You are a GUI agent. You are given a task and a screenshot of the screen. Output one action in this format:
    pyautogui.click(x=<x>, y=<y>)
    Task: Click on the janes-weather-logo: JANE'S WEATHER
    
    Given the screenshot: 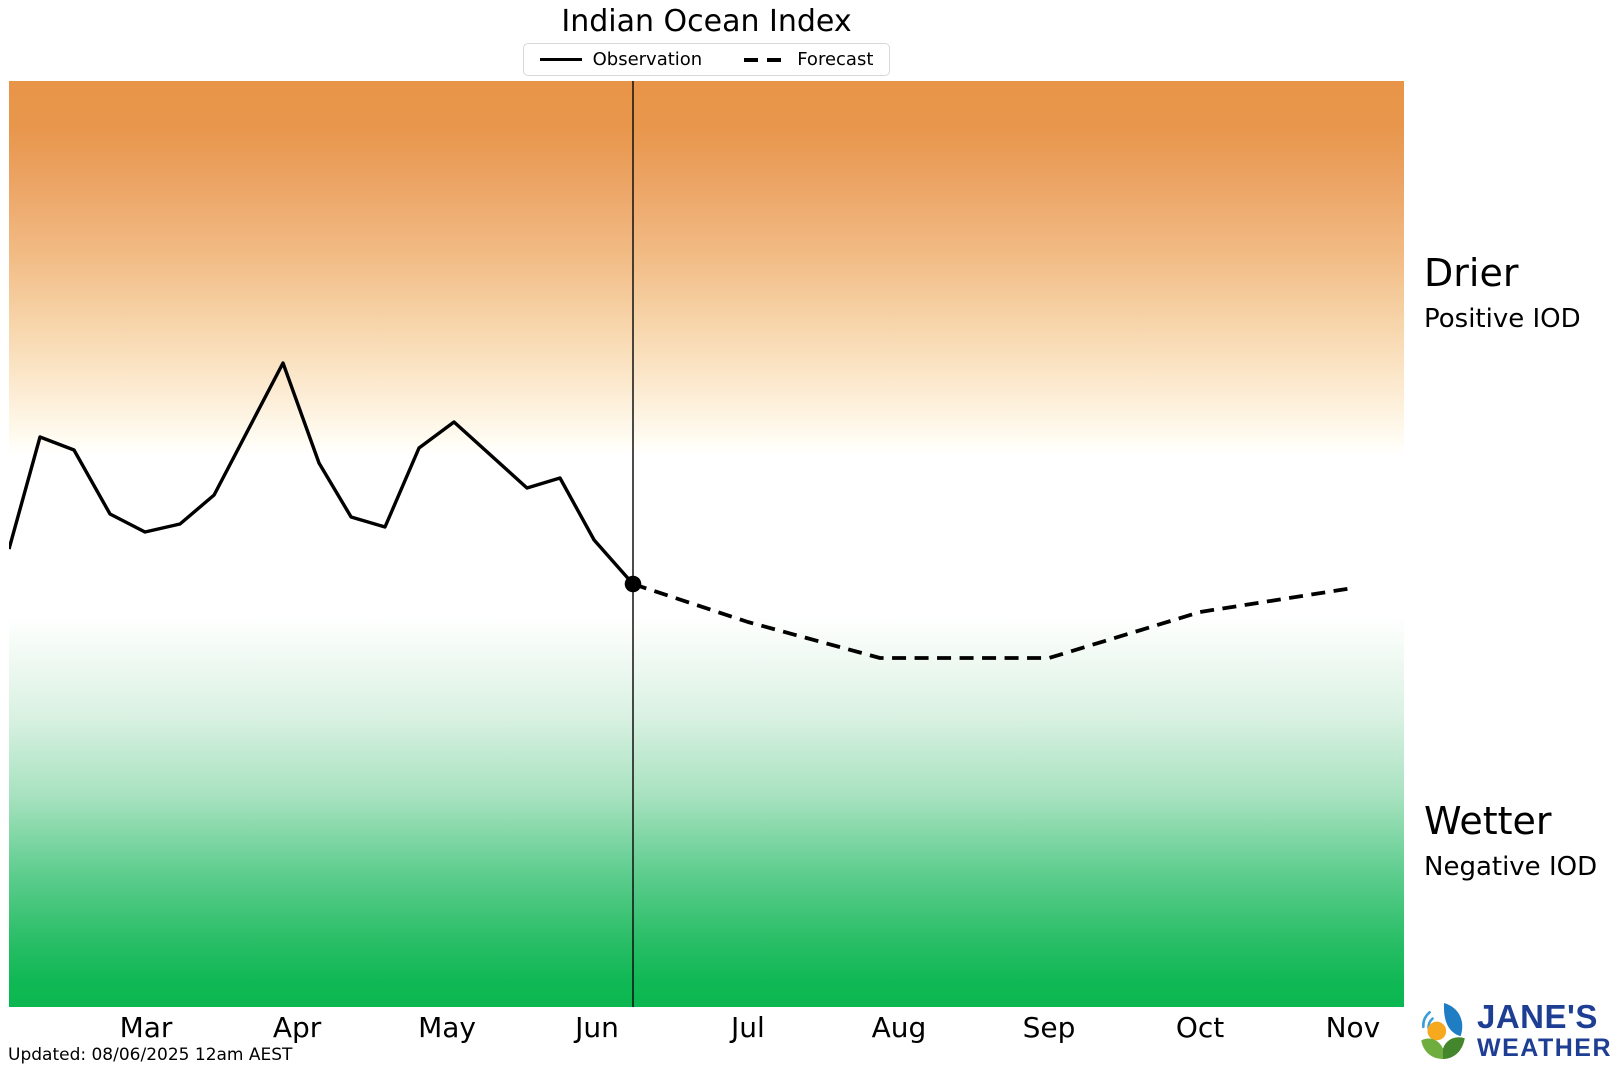 What is the action you would take?
    pyautogui.click(x=1514, y=1030)
    